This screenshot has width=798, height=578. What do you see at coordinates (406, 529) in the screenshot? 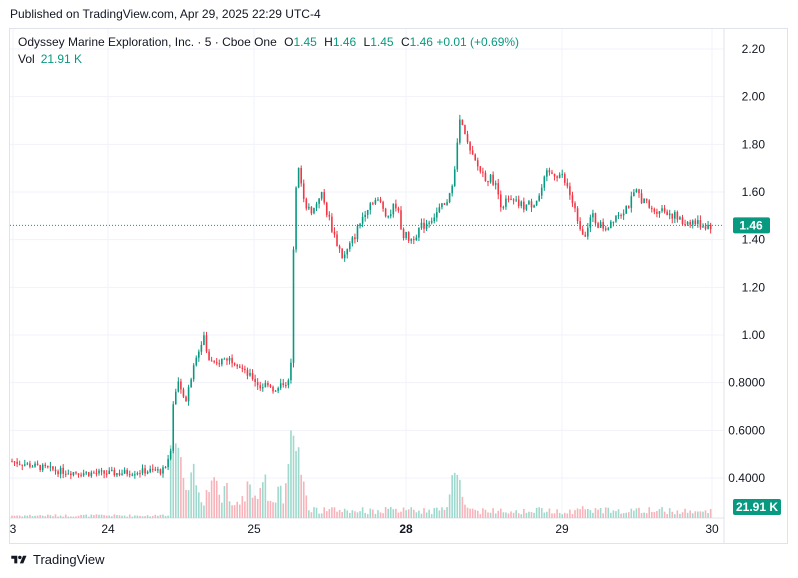
I see `x-tick-label: 28` at bounding box center [406, 529].